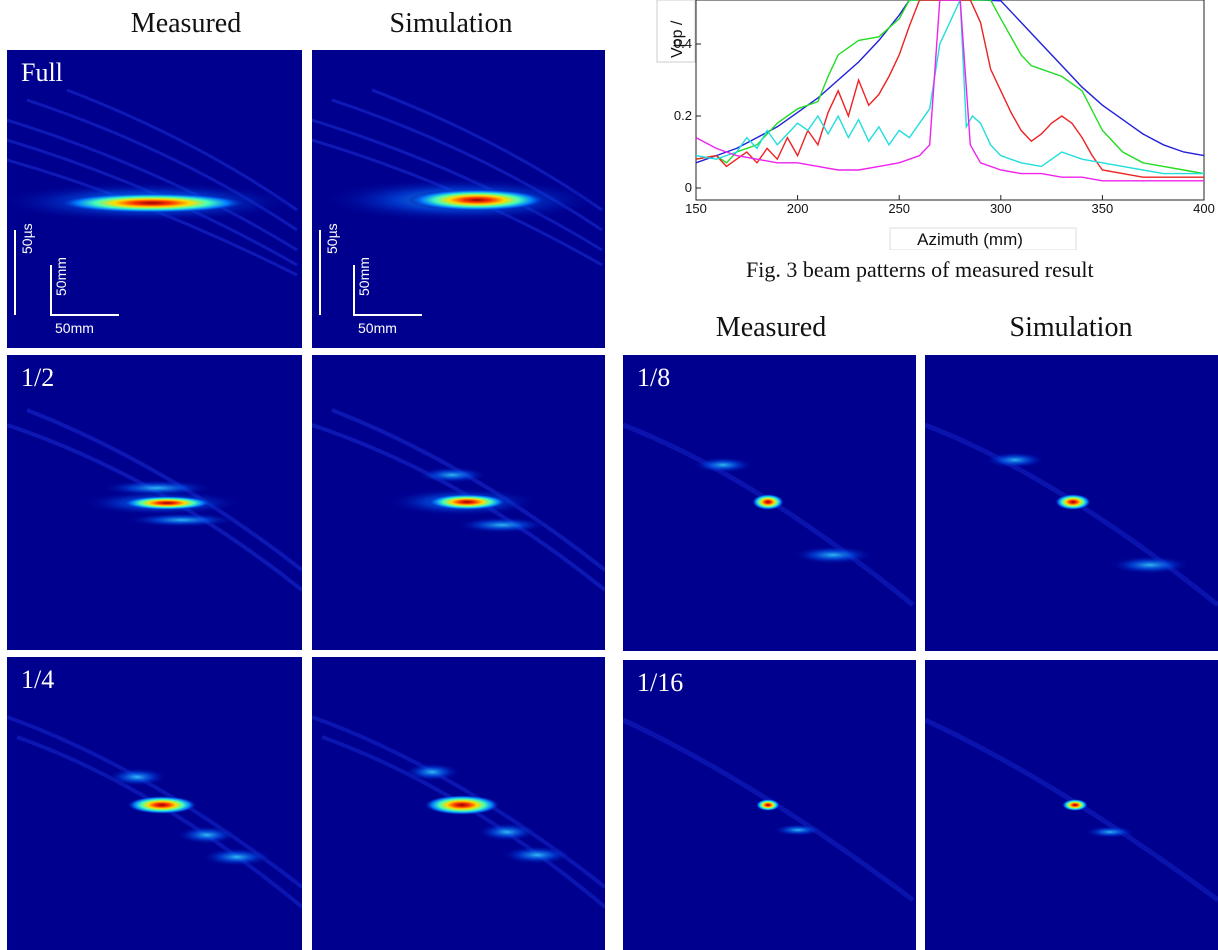 Image resolution: width=1218 pixels, height=950 pixels. I want to click on panel-half-simulation, so click(458, 502).